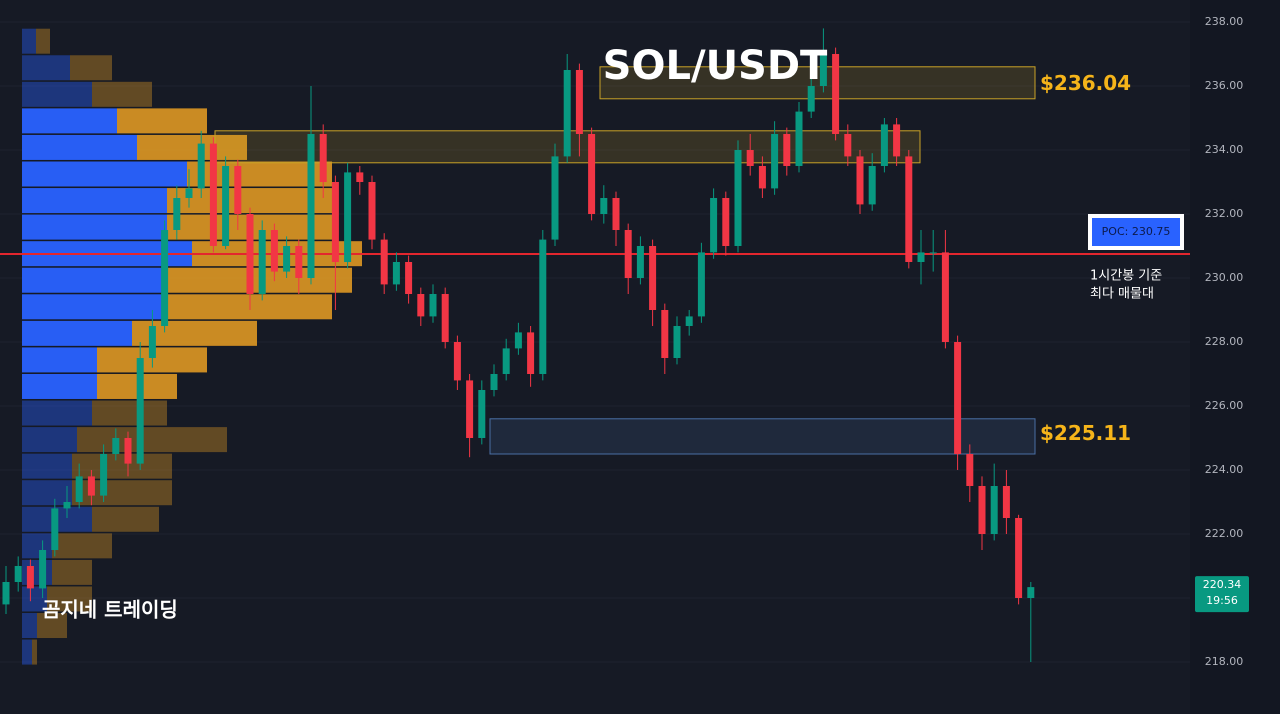 The height and width of the screenshot is (714, 1280). I want to click on y-tick-label: 234.00, so click(1224, 149).